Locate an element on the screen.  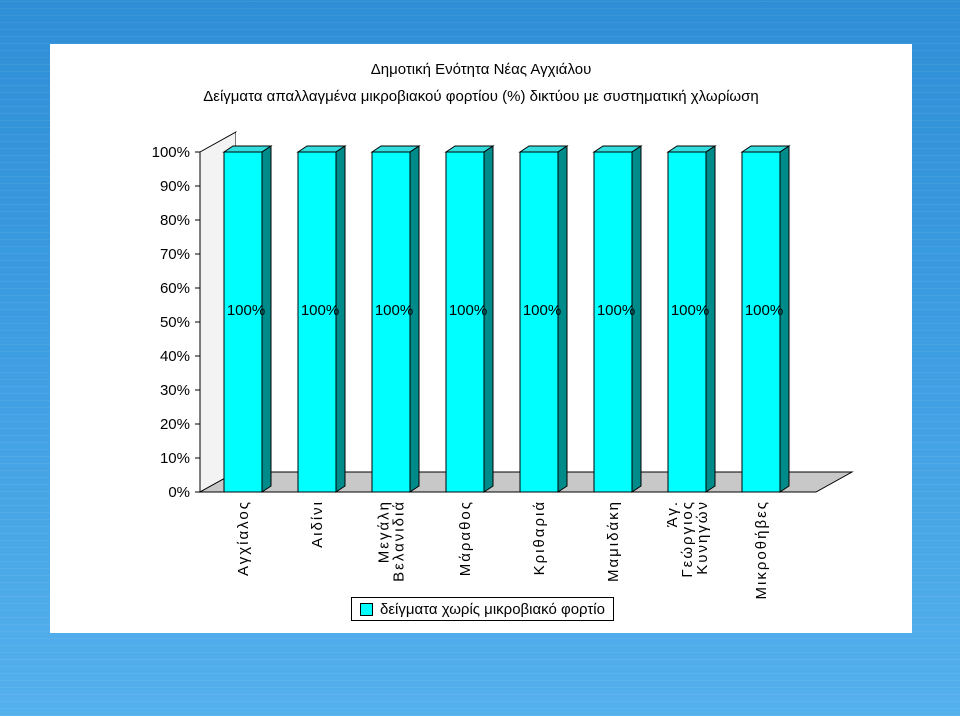
legend-label: δείγματα χωρίς μικροβιακό φορτίο is located at coordinates (492, 609).